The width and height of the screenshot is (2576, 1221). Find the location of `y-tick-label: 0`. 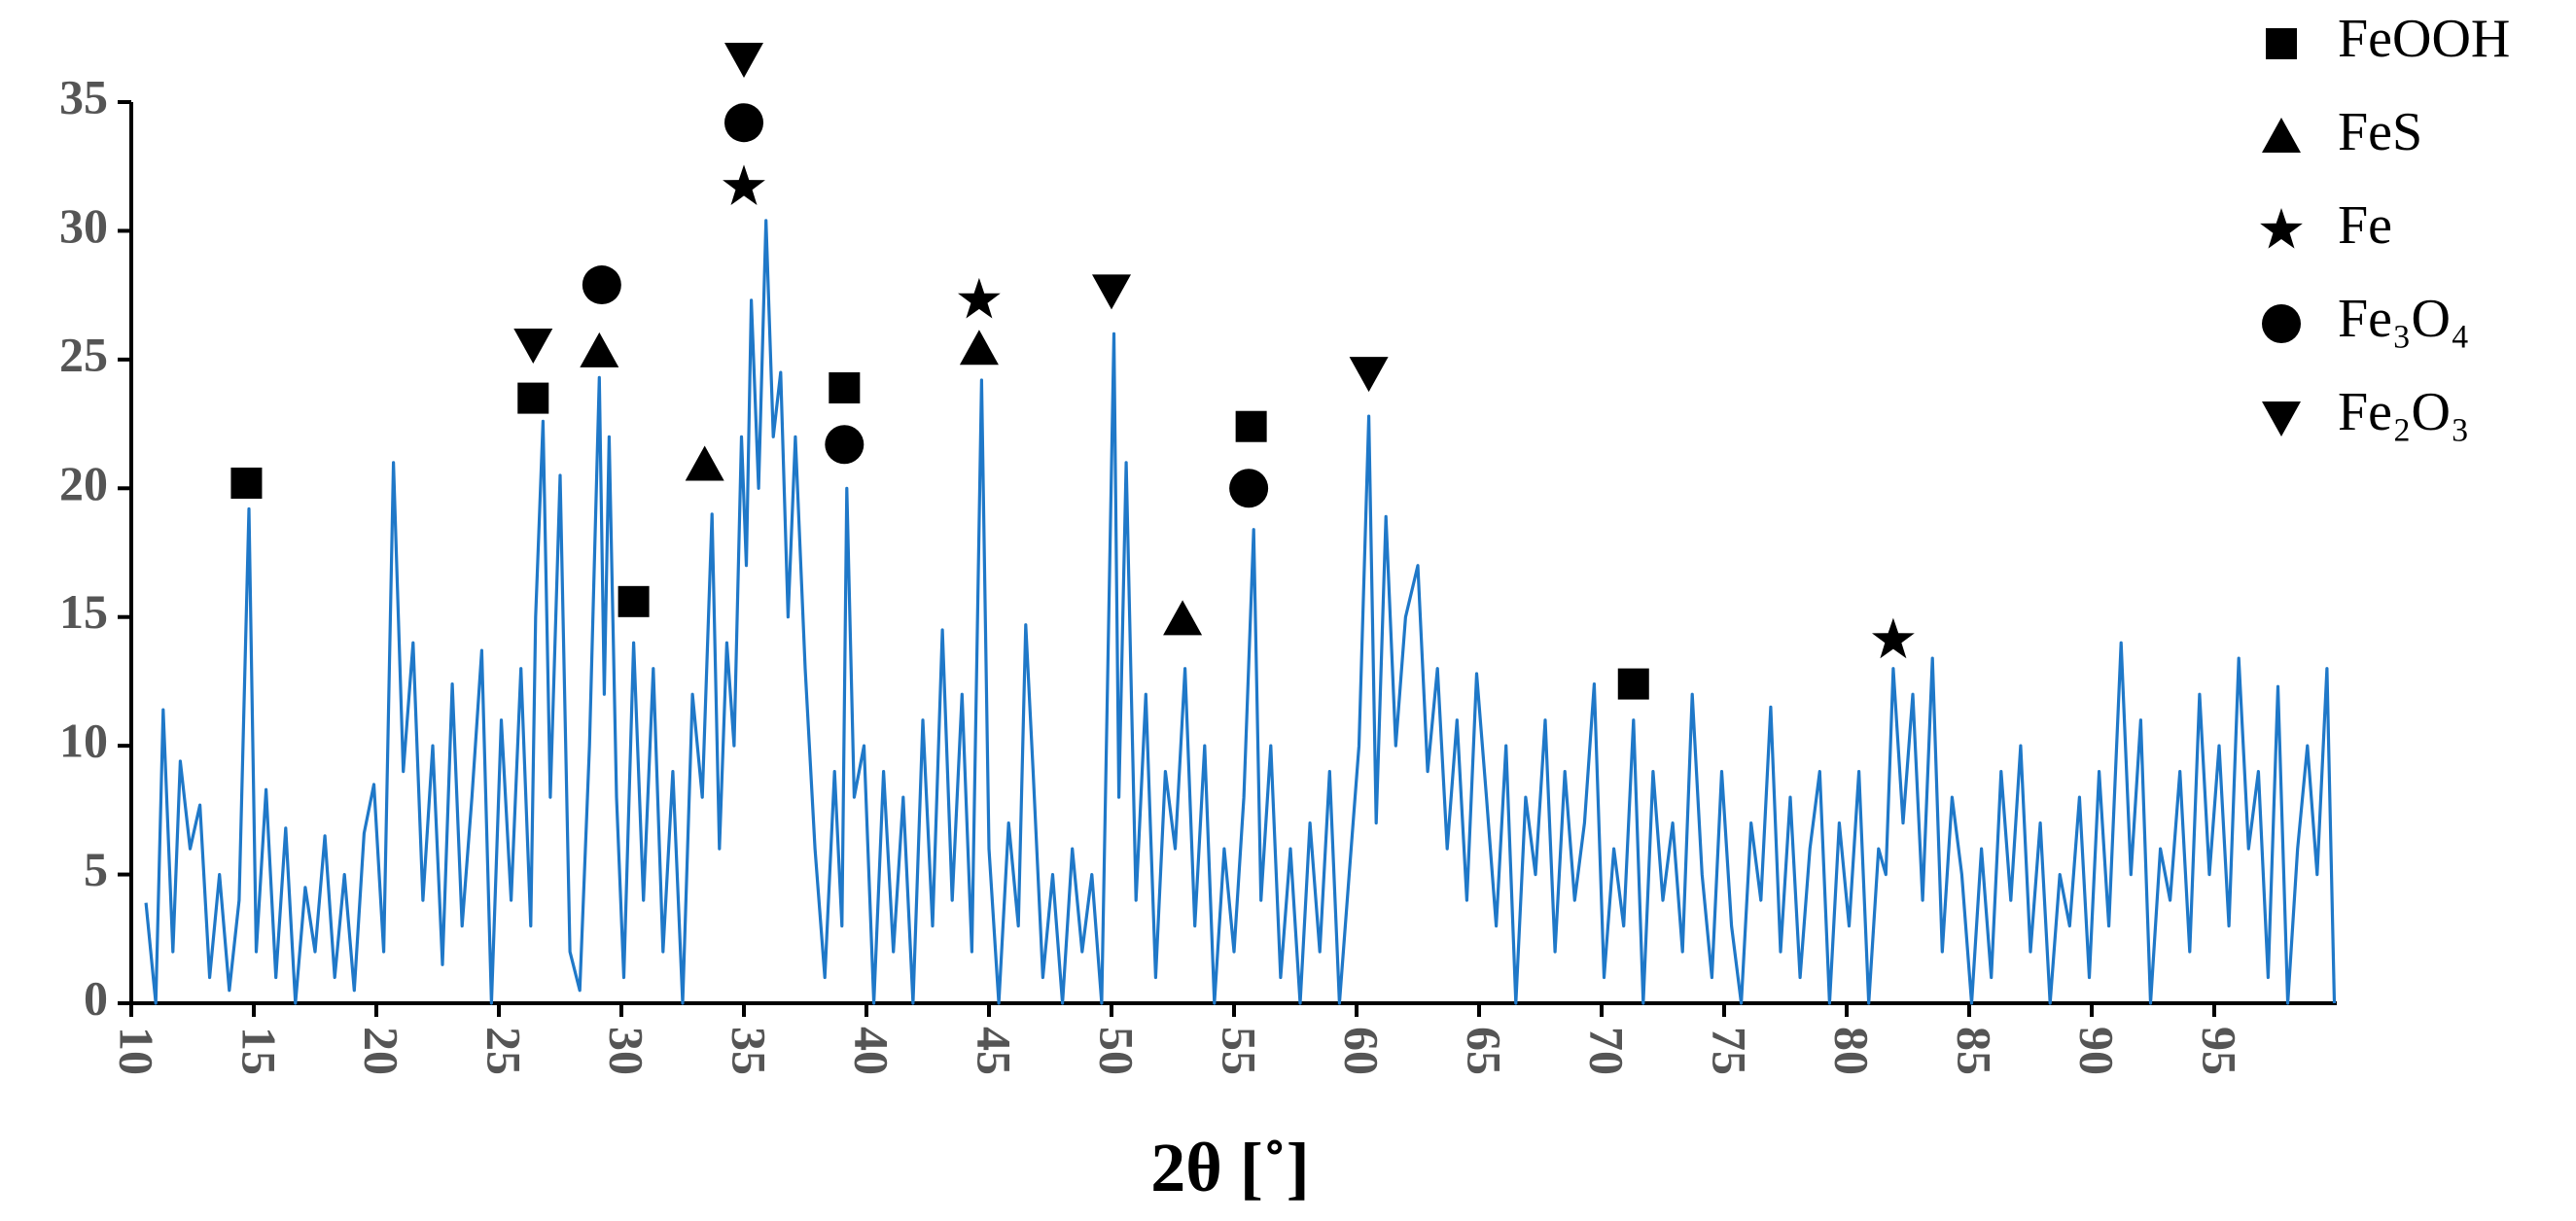

y-tick-label: 0 is located at coordinates (96, 997).